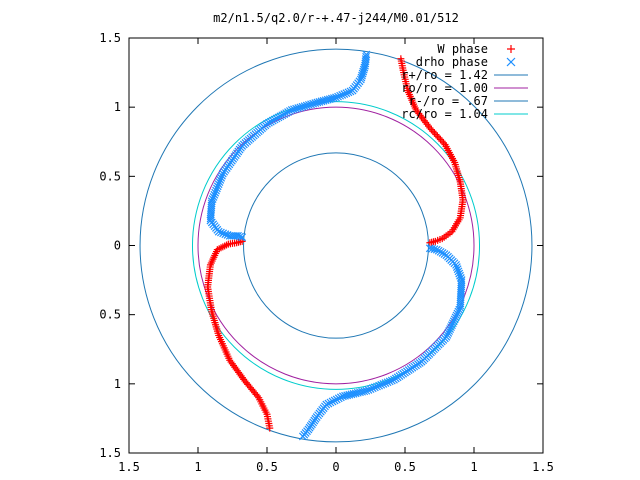  I want to click on circle-r-ring, so click(336, 245).